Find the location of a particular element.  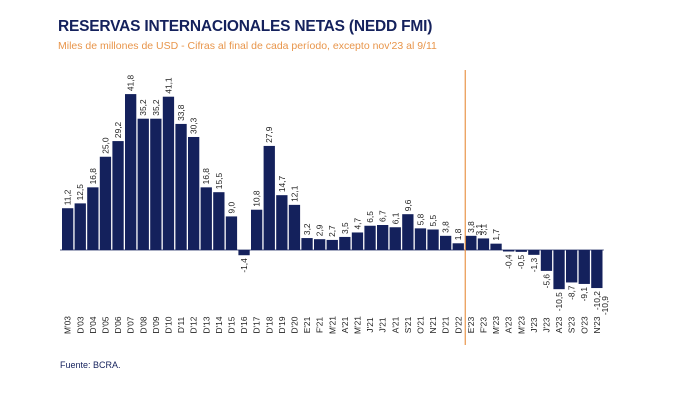

value-label-21: 2,7 is located at coordinates (332, 231).